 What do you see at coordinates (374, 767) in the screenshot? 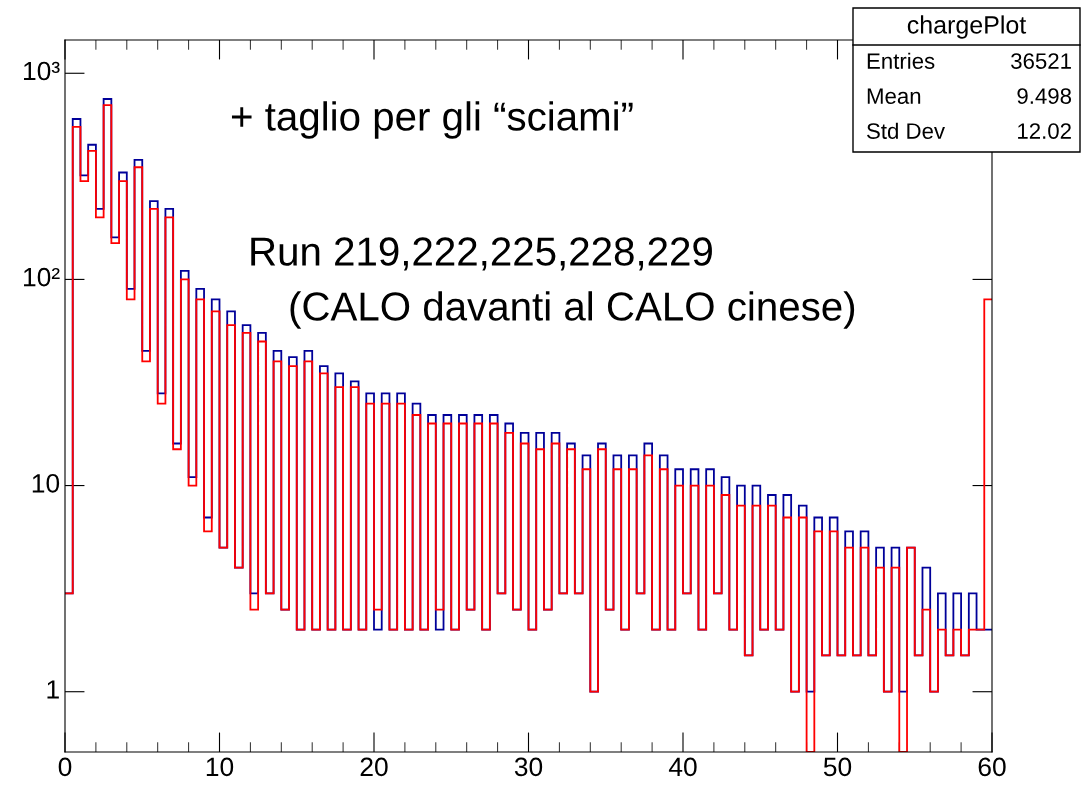
I see `x-tick-label: 20` at bounding box center [374, 767].